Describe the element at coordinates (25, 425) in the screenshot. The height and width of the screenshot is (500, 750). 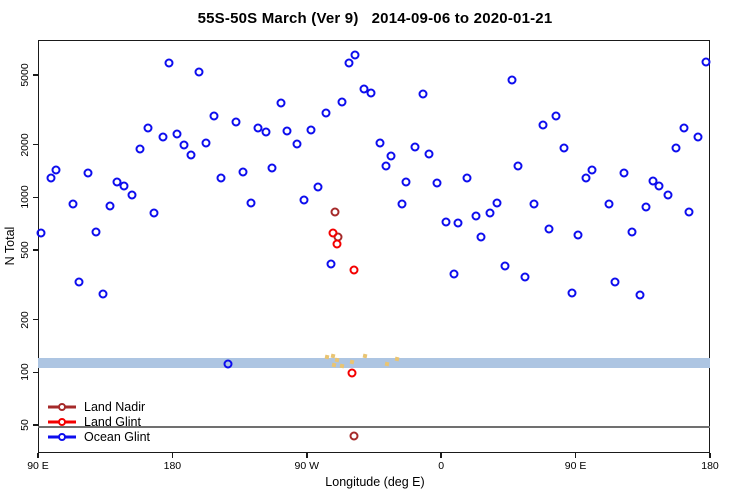
I see `y-tick-label: 50` at that location.